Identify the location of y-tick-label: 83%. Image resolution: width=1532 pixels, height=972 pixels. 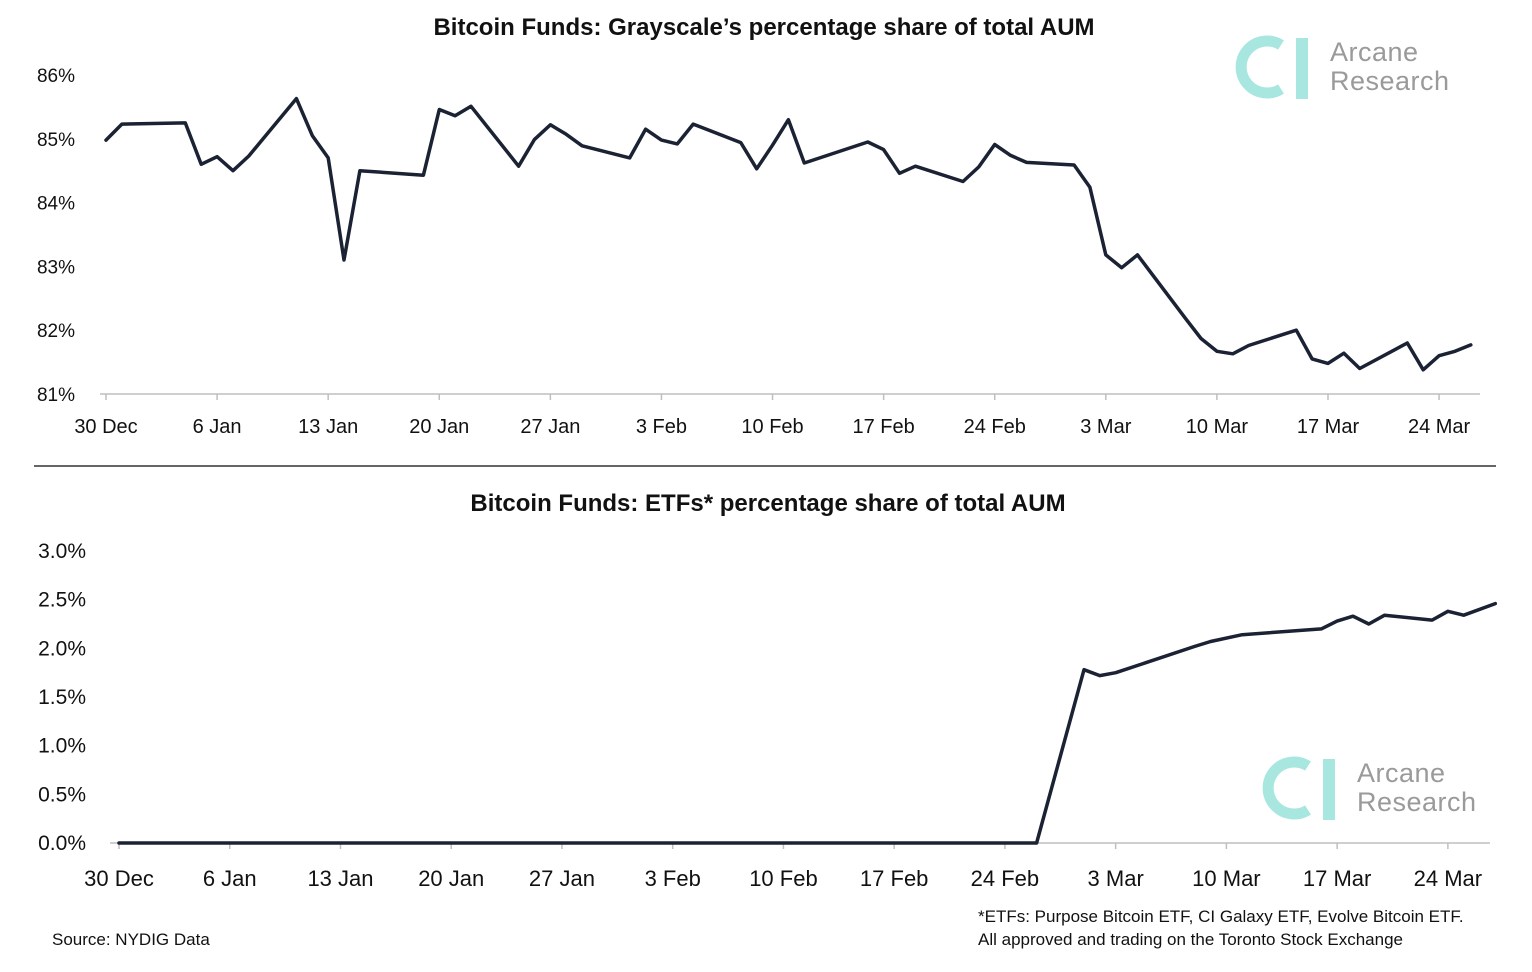
(56, 267).